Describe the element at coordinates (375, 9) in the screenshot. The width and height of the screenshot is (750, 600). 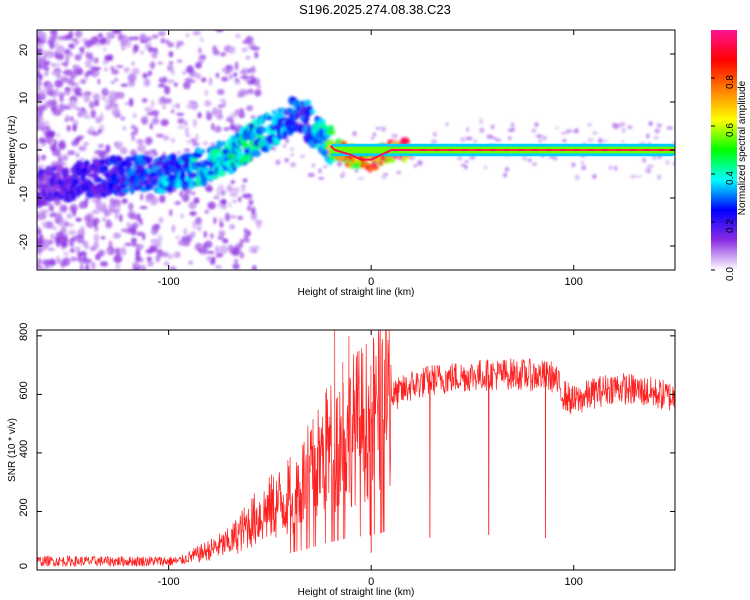
I see `chart-title: S196.2025.274.08.38.C23` at that location.